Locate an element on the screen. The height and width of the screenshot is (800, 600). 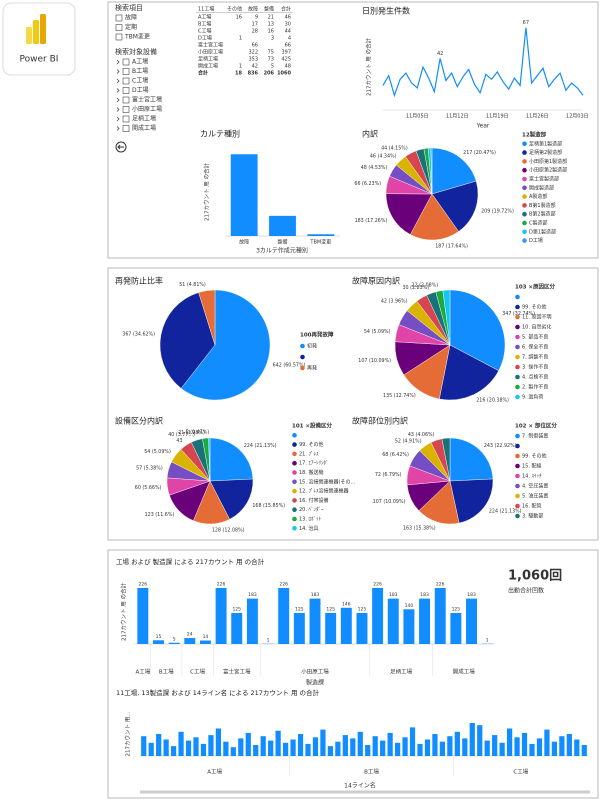
data-label: 21 (1.98%) is located at coordinates (191, 433).